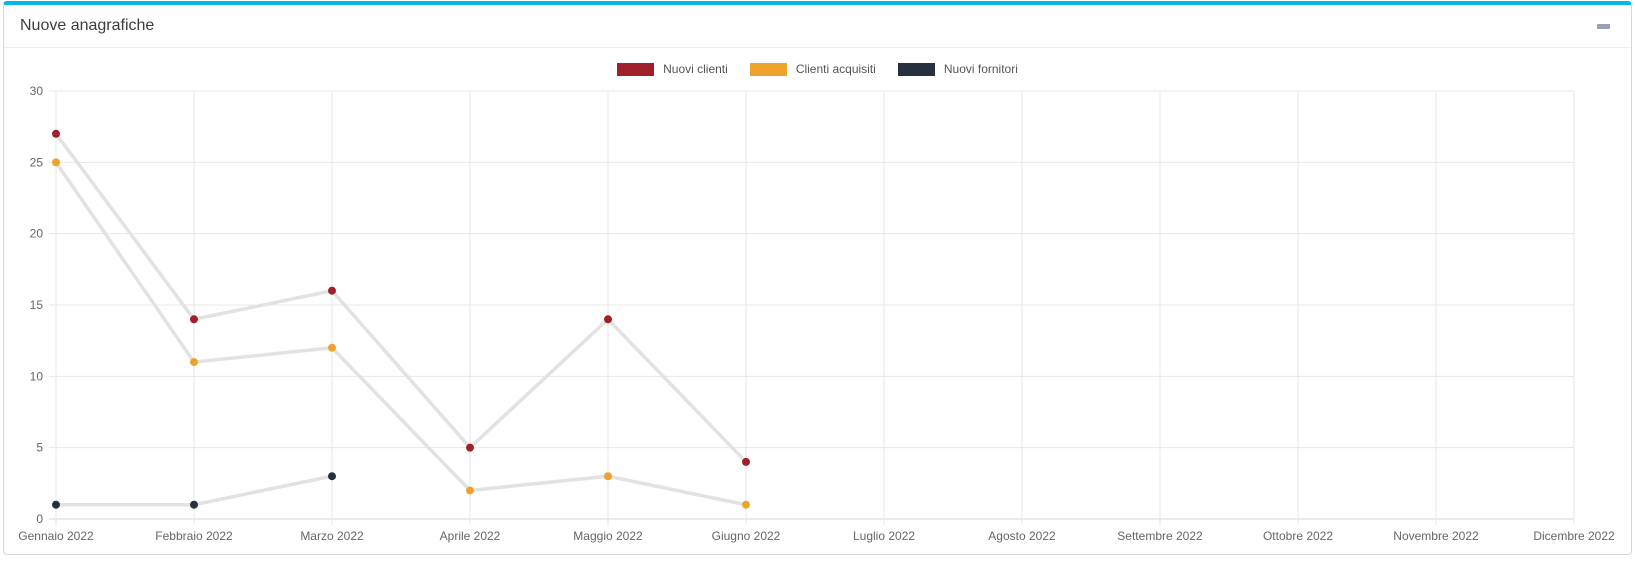  Describe the element at coordinates (332, 536) in the screenshot. I see `x-tick-label: Marzo 2022` at that location.